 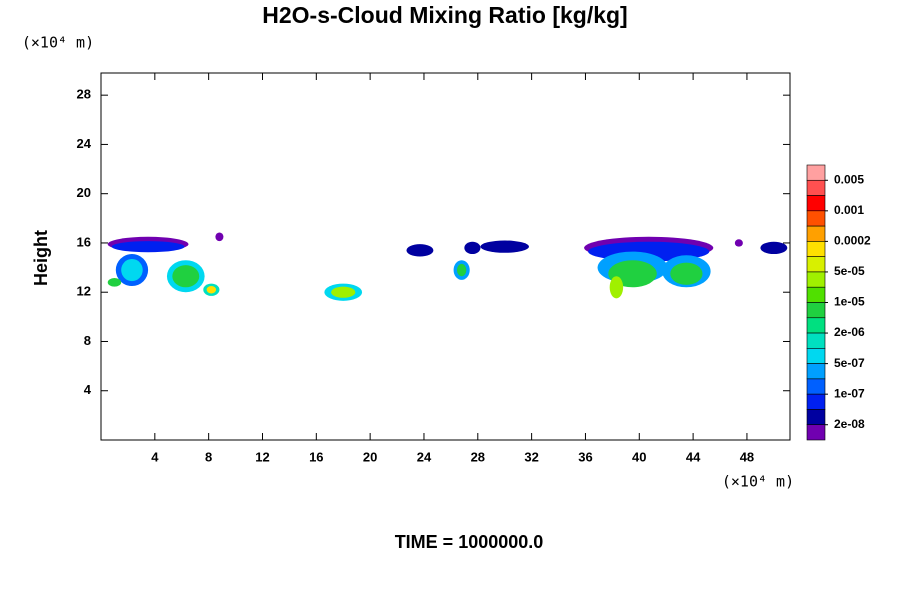 What do you see at coordinates (849, 393) in the screenshot?
I see `colorbar-label: 1e-07` at bounding box center [849, 393].